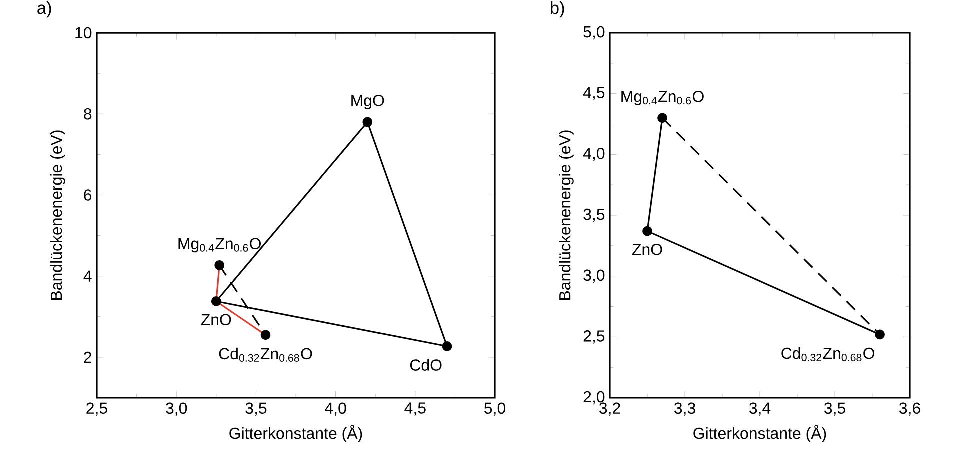 This screenshot has width=955, height=468. What do you see at coordinates (557, 9) in the screenshot?
I see `chart-title: b)` at bounding box center [557, 9].